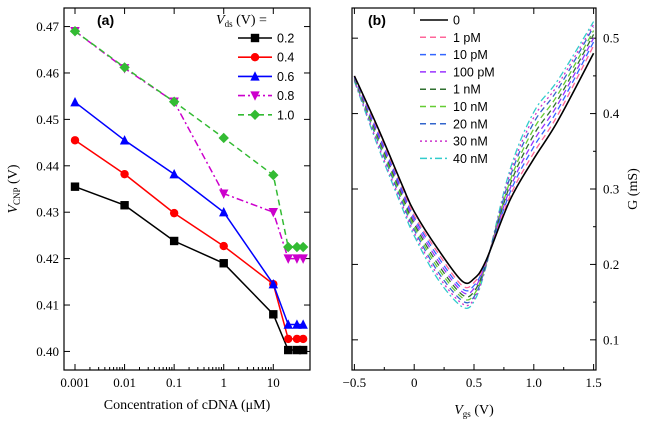 This screenshot has height=429, width=653. What do you see at coordinates (255, 114) in the screenshot?
I see `legend-marker-a-1.0` at bounding box center [255, 114].